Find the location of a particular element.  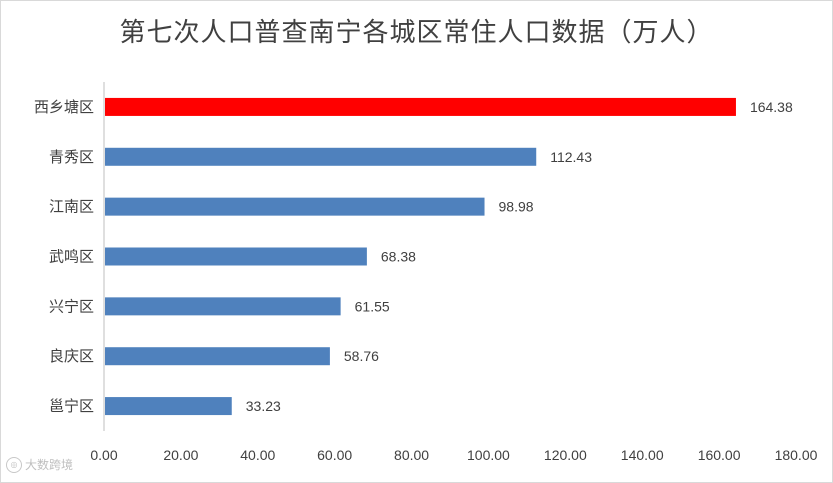

value-label: 58.76 is located at coordinates (361, 356).